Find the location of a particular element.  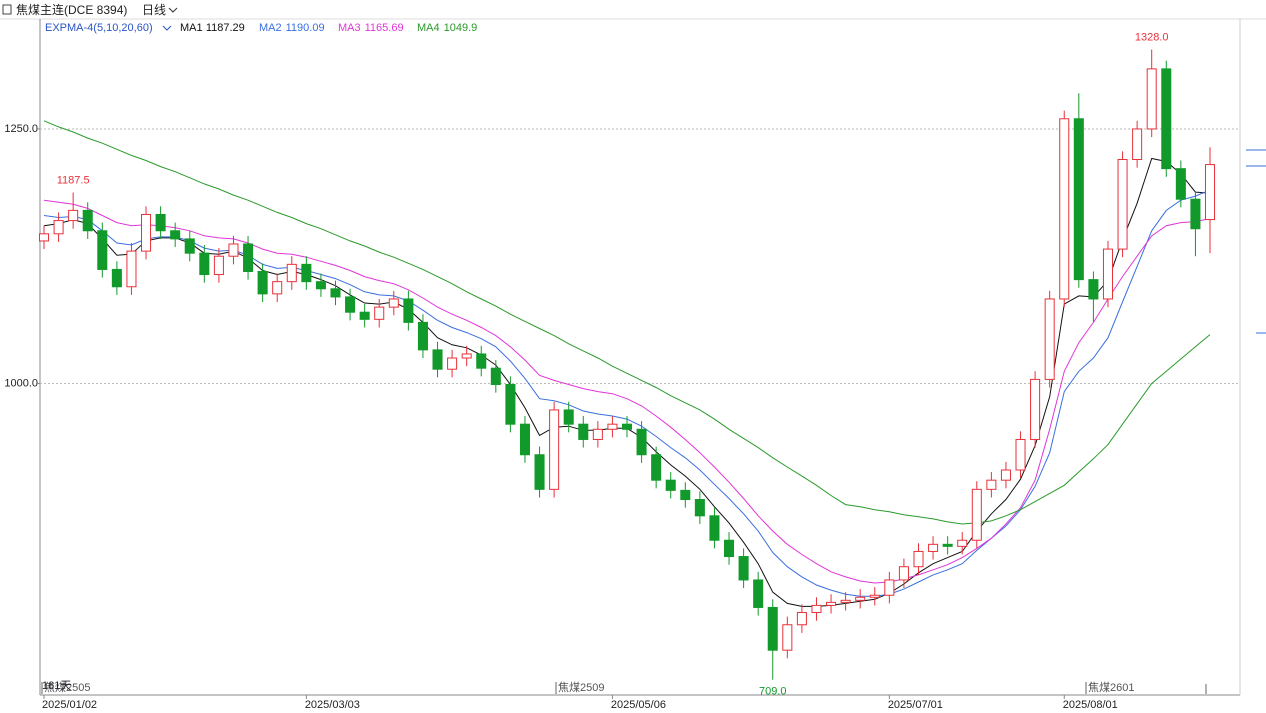

x-tick-label: 2025/03/03 is located at coordinates (332, 705).